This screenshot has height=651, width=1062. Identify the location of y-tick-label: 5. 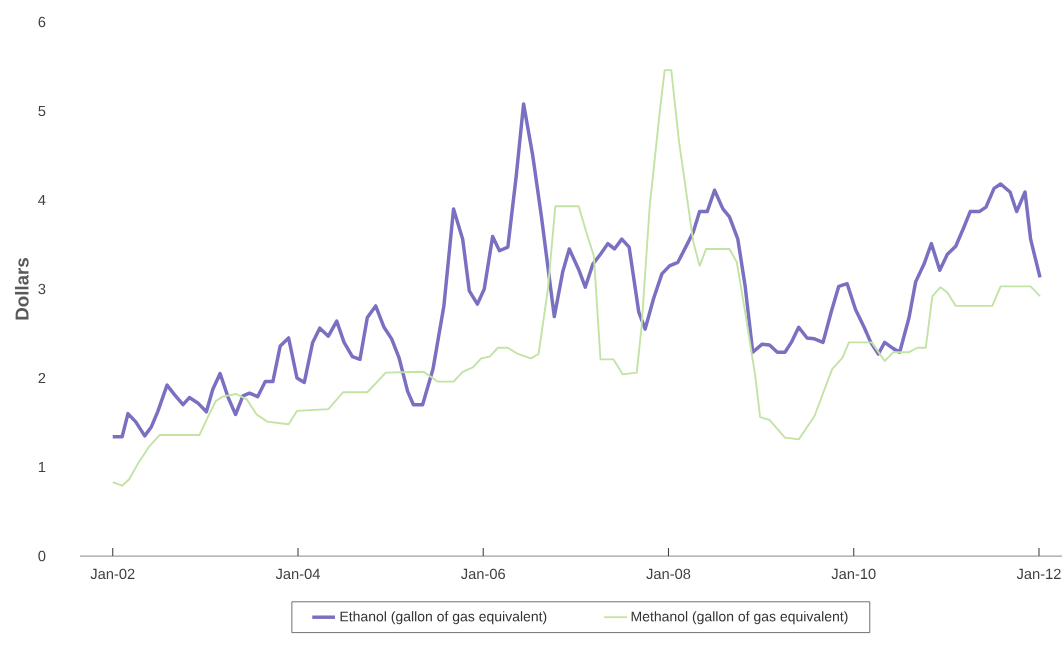
(42, 111).